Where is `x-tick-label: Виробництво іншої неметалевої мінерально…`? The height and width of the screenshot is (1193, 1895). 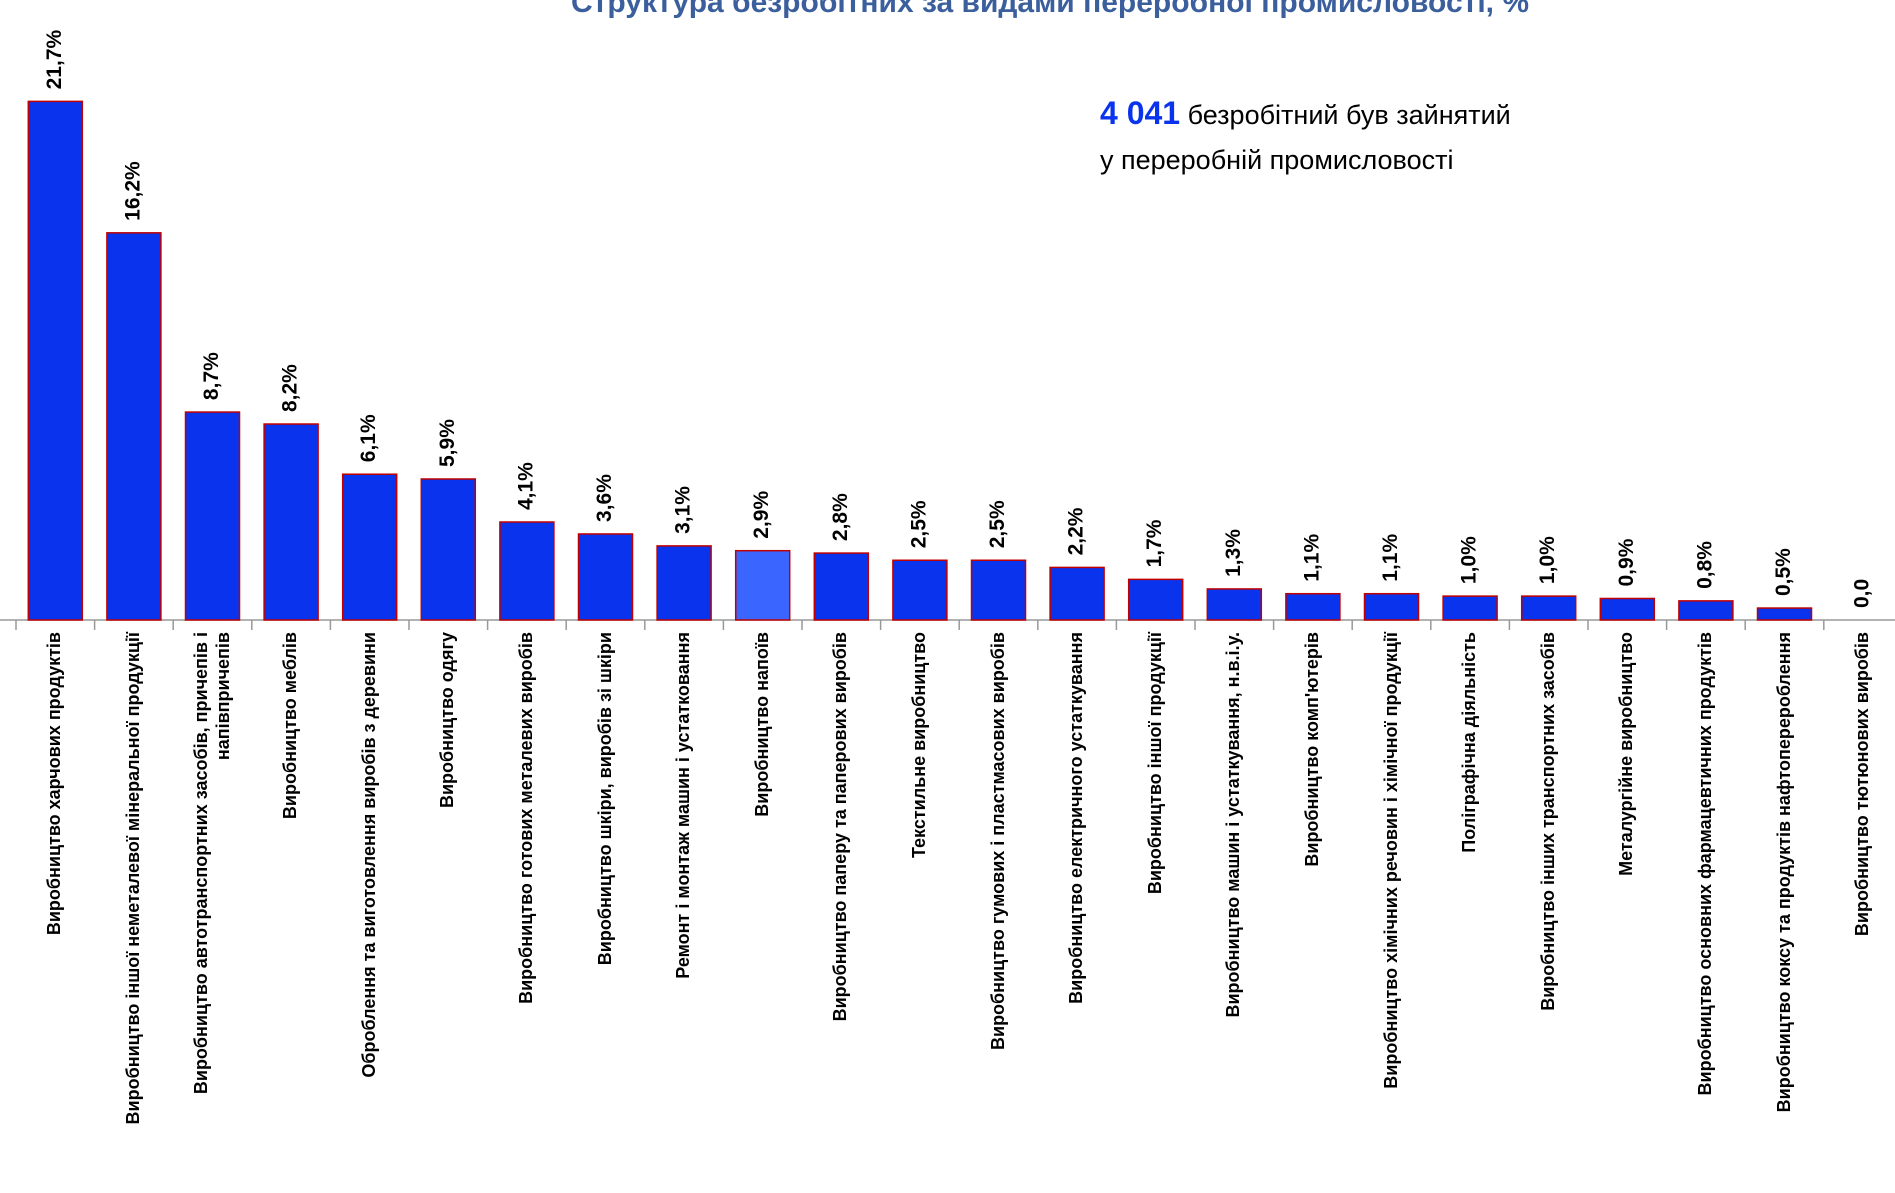 x-tick-label: Виробництво іншої неметалевої мінерально… is located at coordinates (133, 878).